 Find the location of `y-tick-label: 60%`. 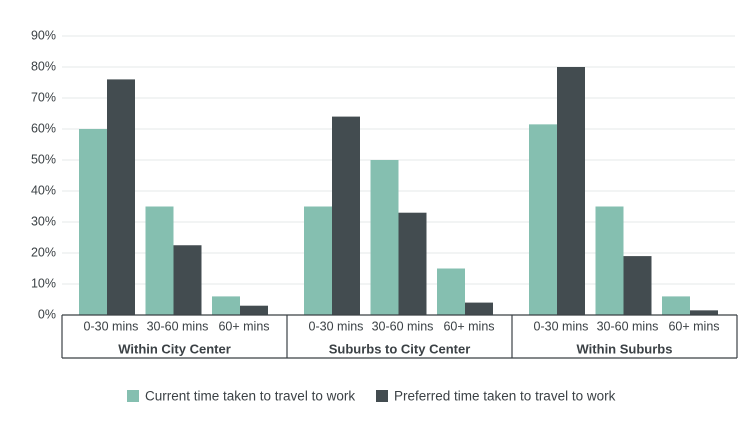

y-tick-label: 60% is located at coordinates (43, 128).